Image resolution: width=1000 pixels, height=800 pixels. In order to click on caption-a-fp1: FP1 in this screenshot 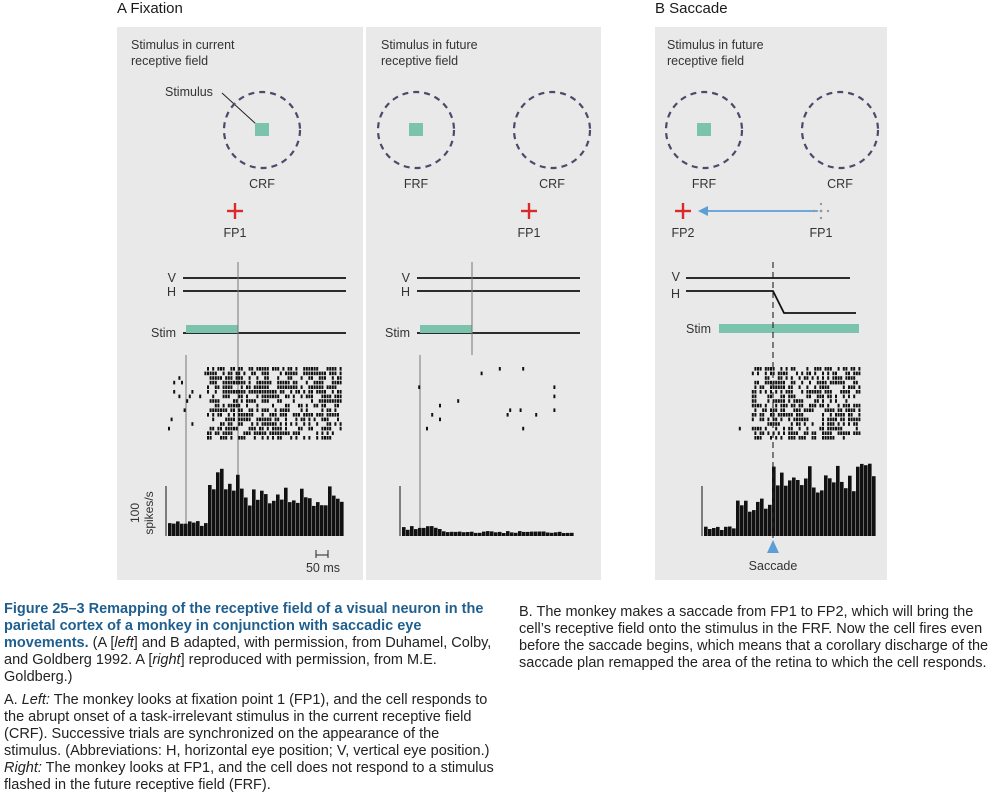, I will do `click(307, 700)`.